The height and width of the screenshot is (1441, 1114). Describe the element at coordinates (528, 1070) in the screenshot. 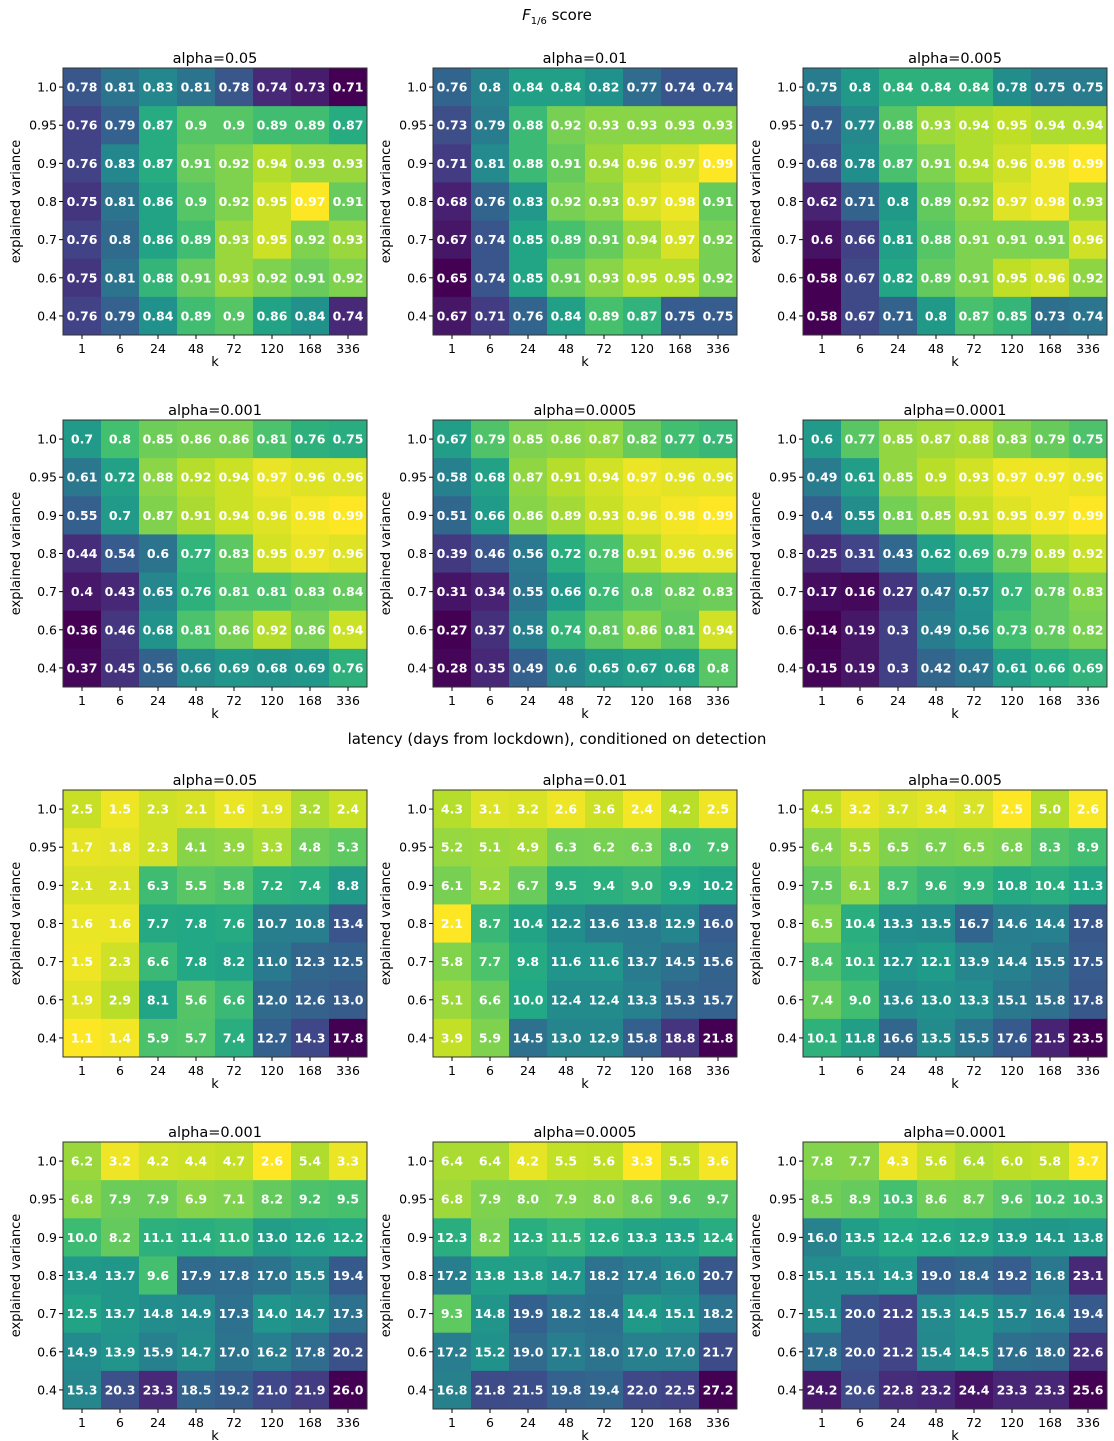

I see `x-tick-label: 24` at that location.